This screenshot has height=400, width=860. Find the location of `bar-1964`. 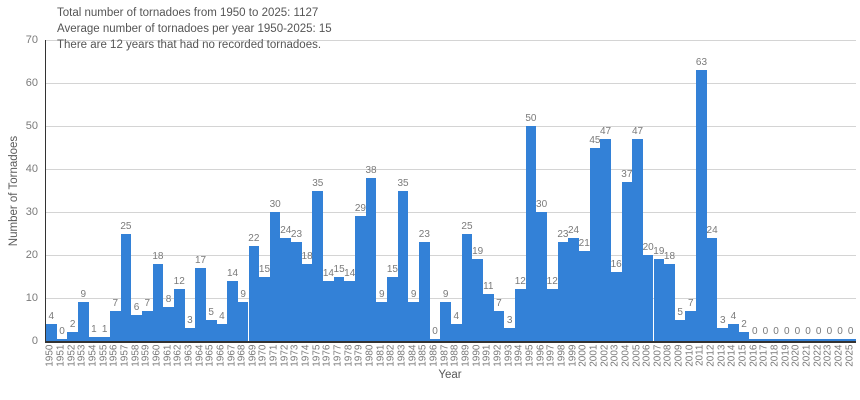

bar-1964 is located at coordinates (200, 304).